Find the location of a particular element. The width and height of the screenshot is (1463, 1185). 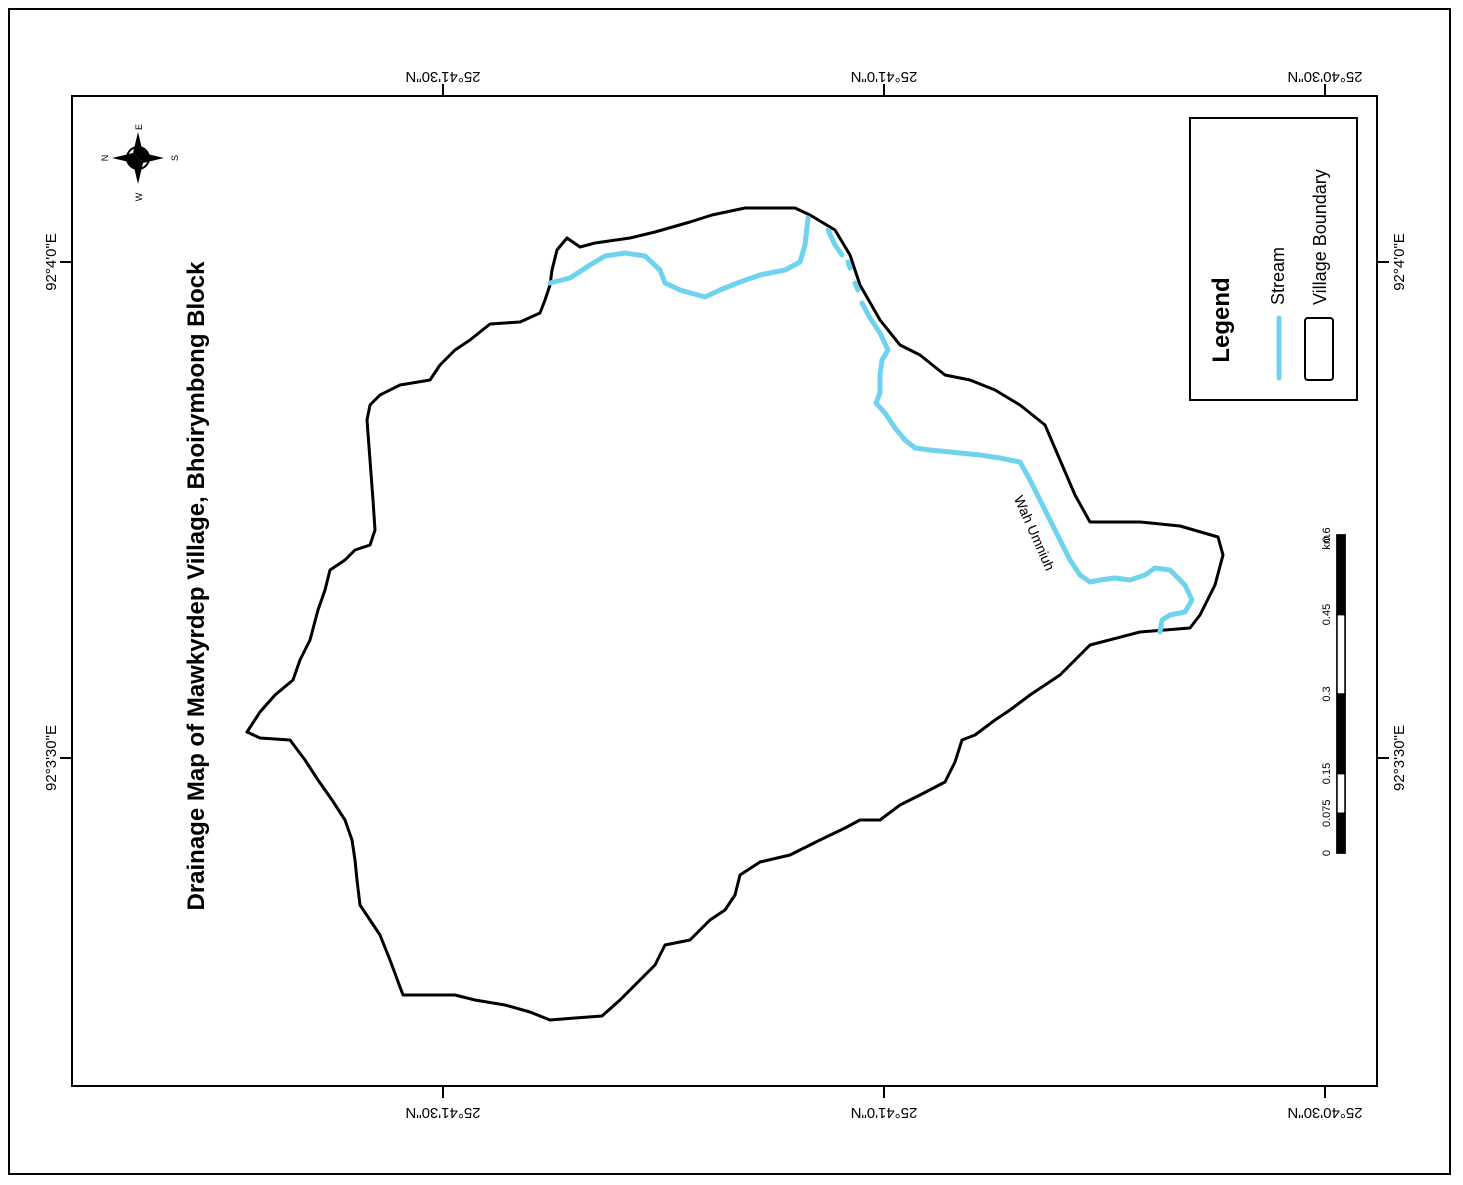

scale-bar-tick-label: 0 is located at coordinates (1327, 853).